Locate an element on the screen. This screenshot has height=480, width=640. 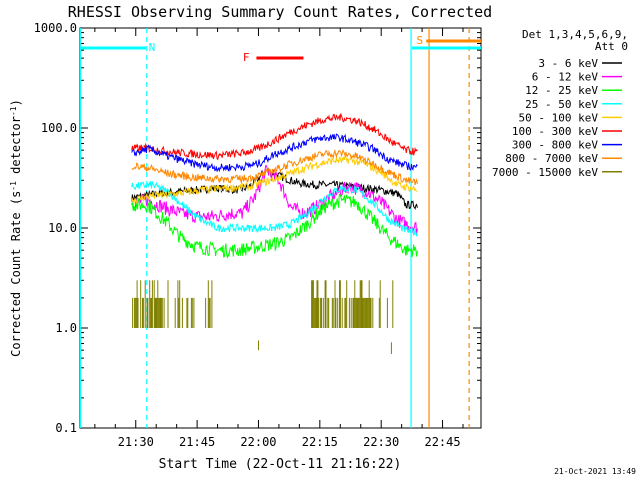
y-tick-label: 10.0 is located at coordinates (62, 228).